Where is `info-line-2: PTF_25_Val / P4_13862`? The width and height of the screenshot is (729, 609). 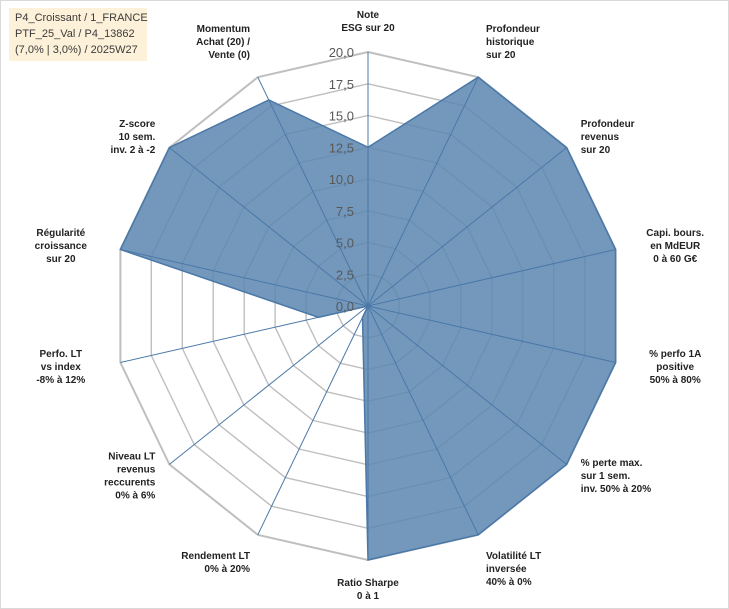 info-line-2: PTF_25_Val / P4_13862 is located at coordinates (75, 34).